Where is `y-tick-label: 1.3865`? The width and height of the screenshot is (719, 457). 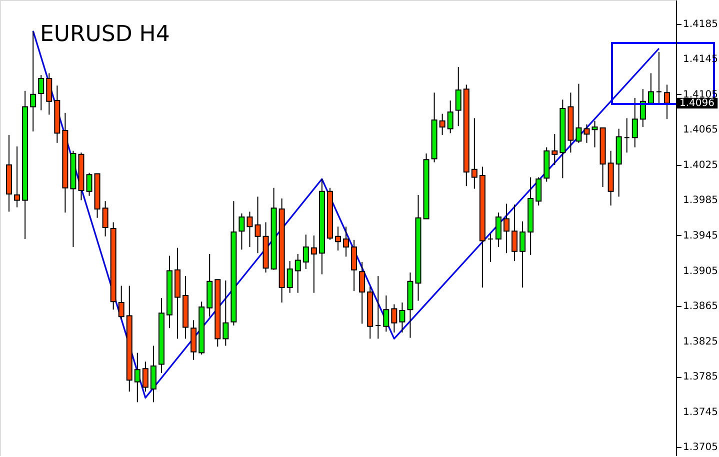 y-tick-label: 1.3865 is located at coordinates (700, 306).